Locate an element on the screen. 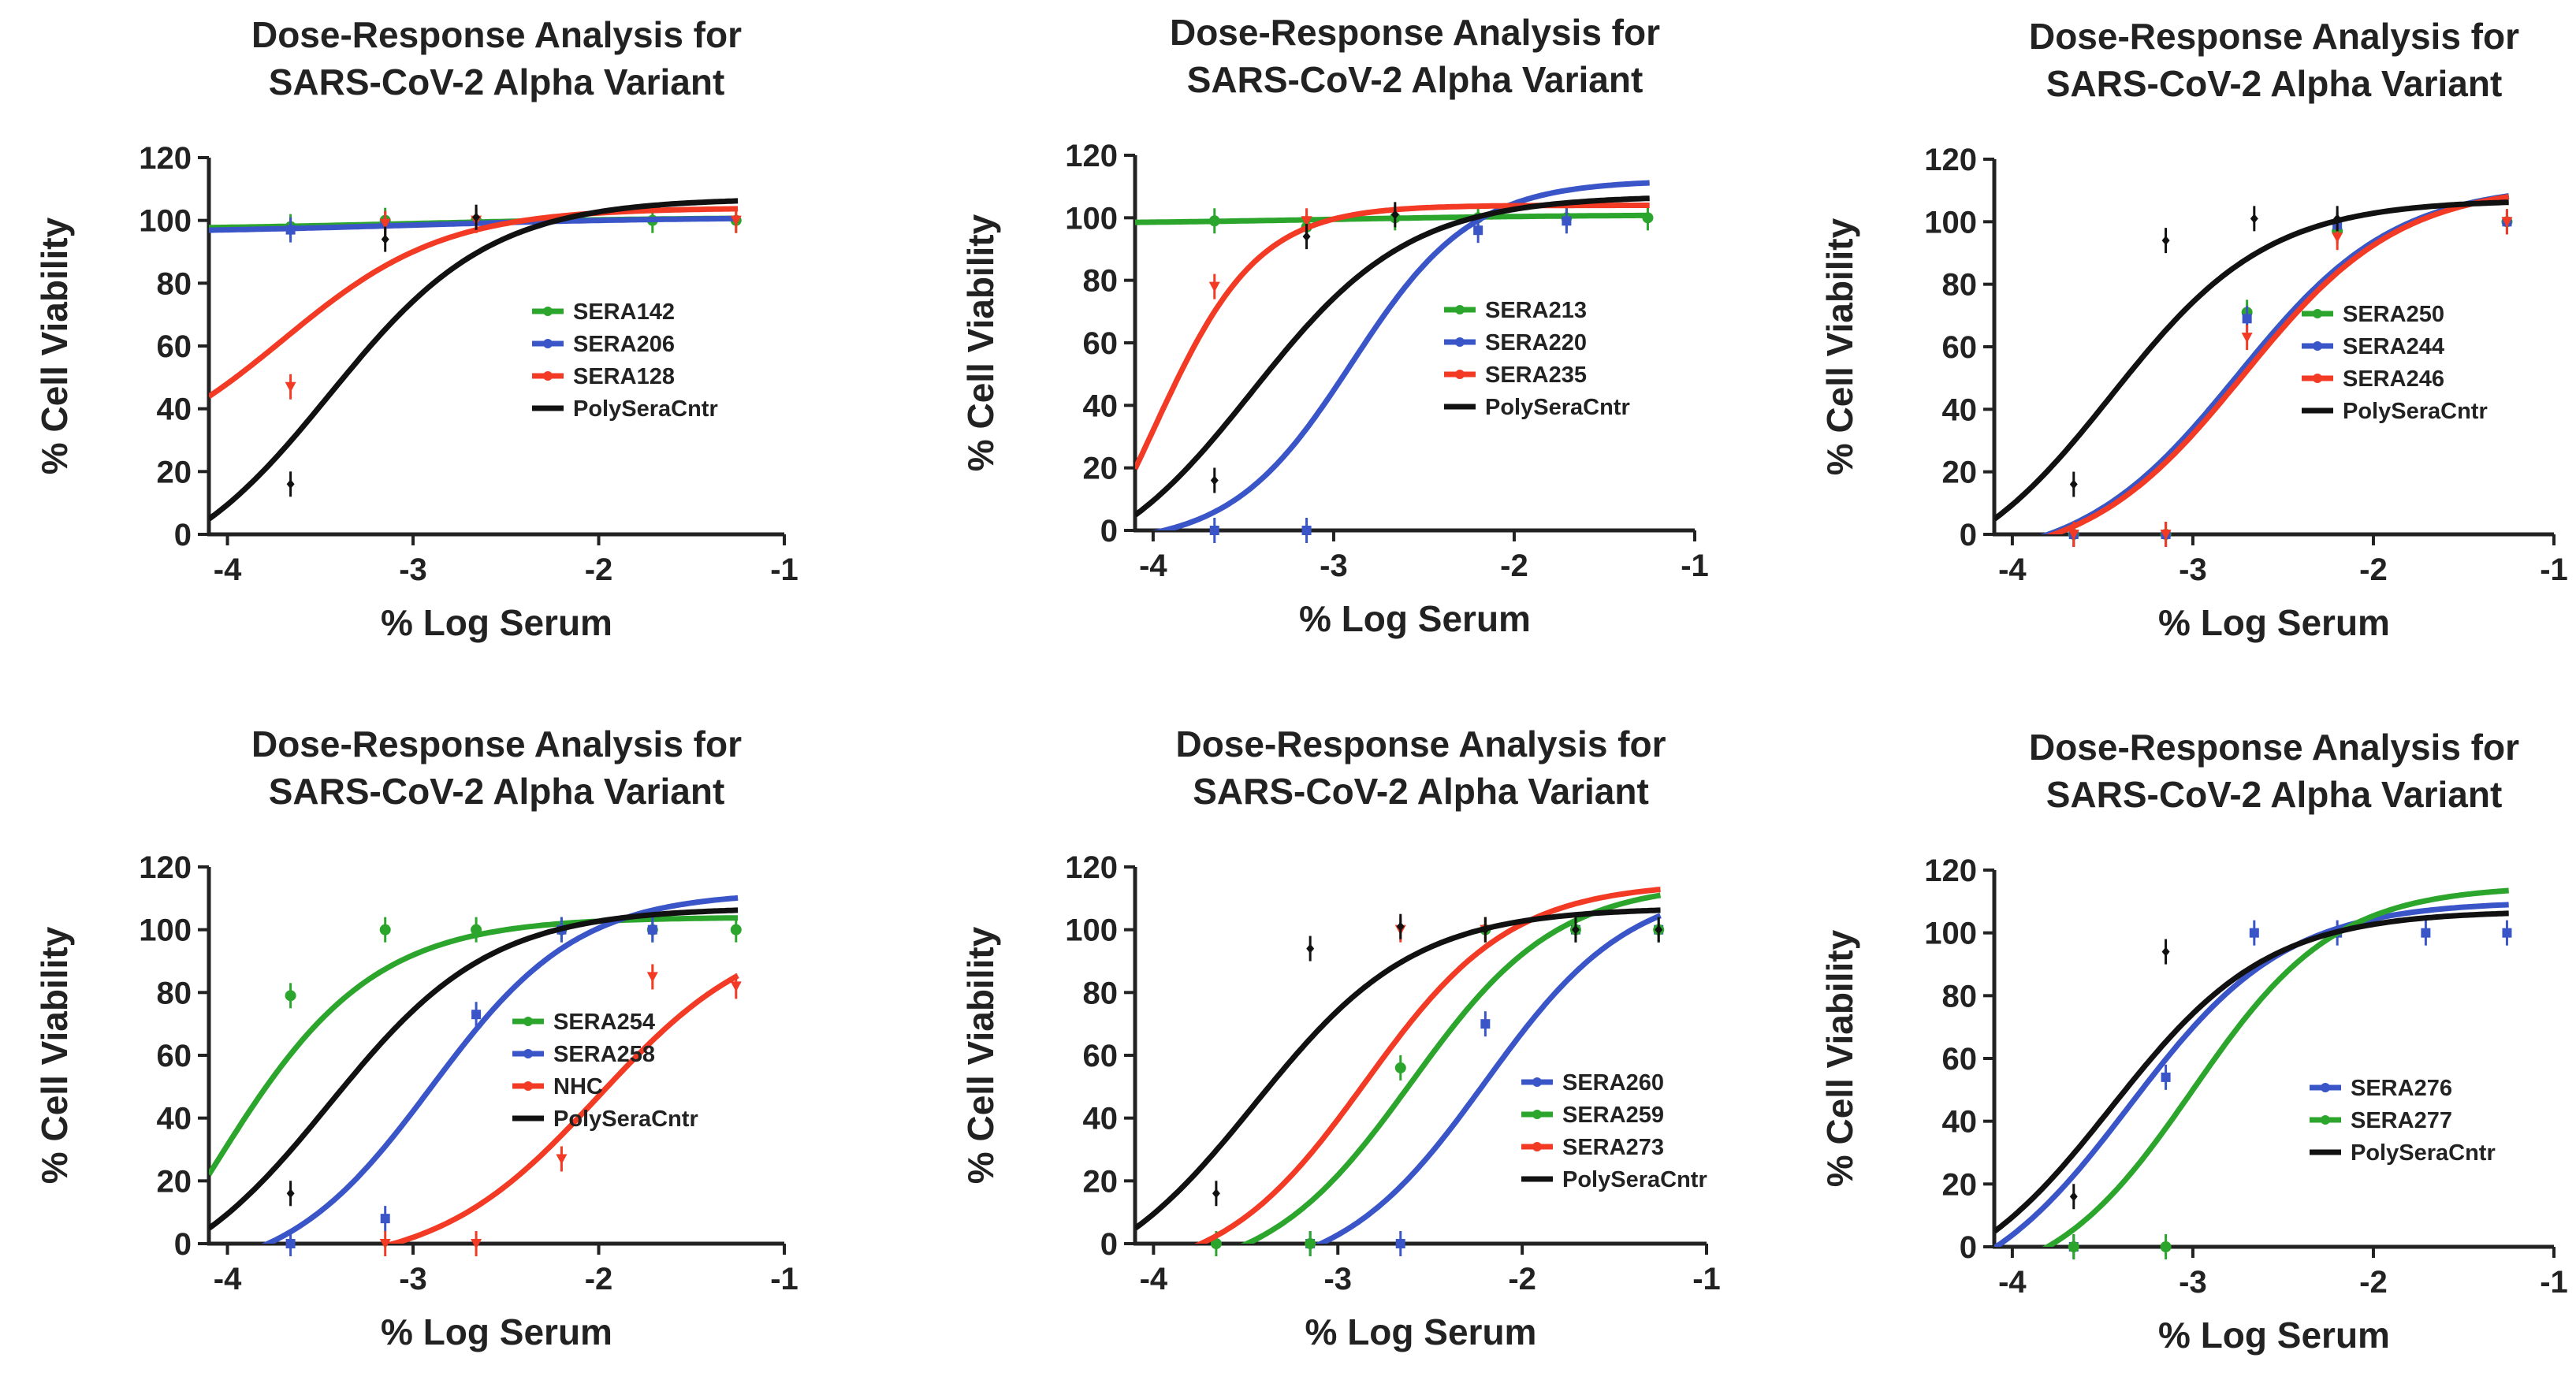 The width and height of the screenshot is (2576, 1380). legend-marker-SERA206 is located at coordinates (548, 343).